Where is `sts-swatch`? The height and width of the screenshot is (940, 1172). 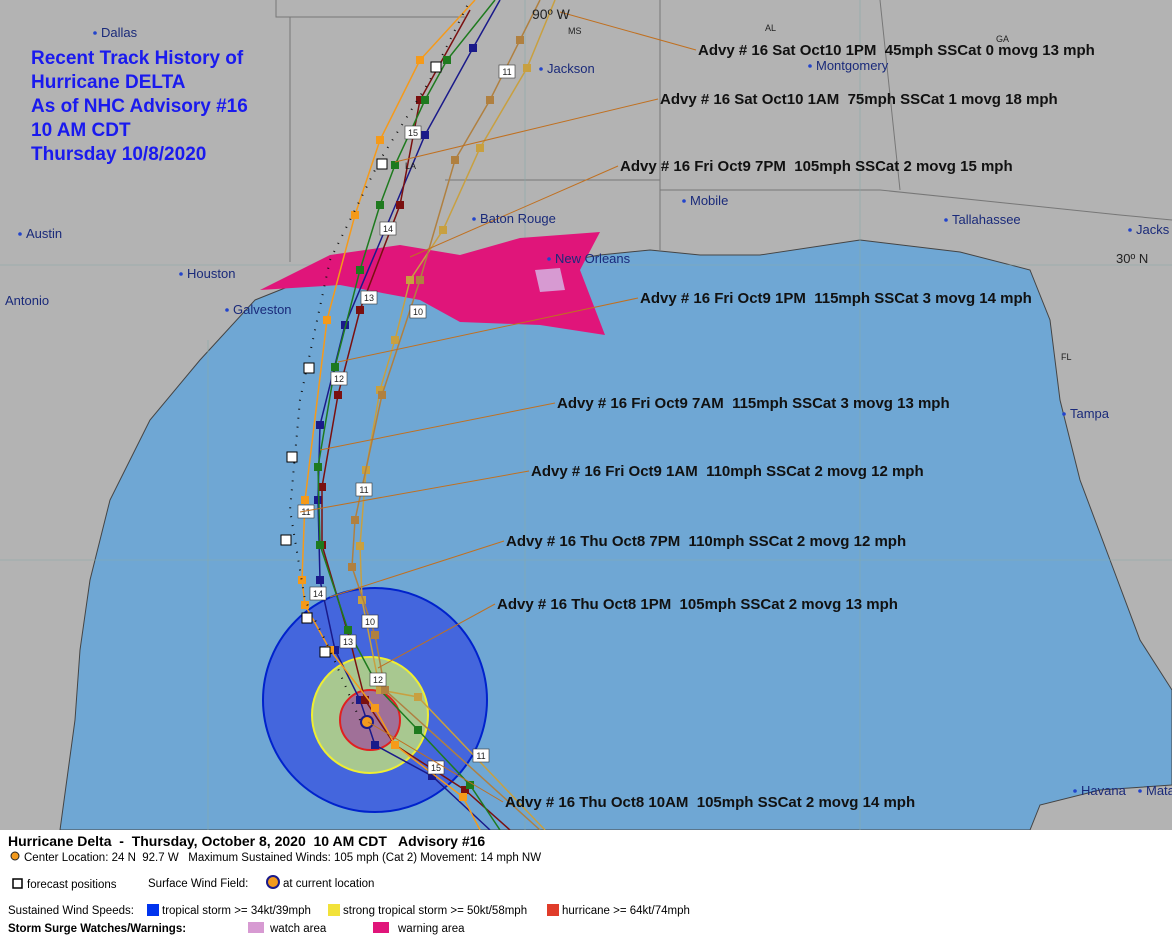
sts-swatch is located at coordinates (334, 910).